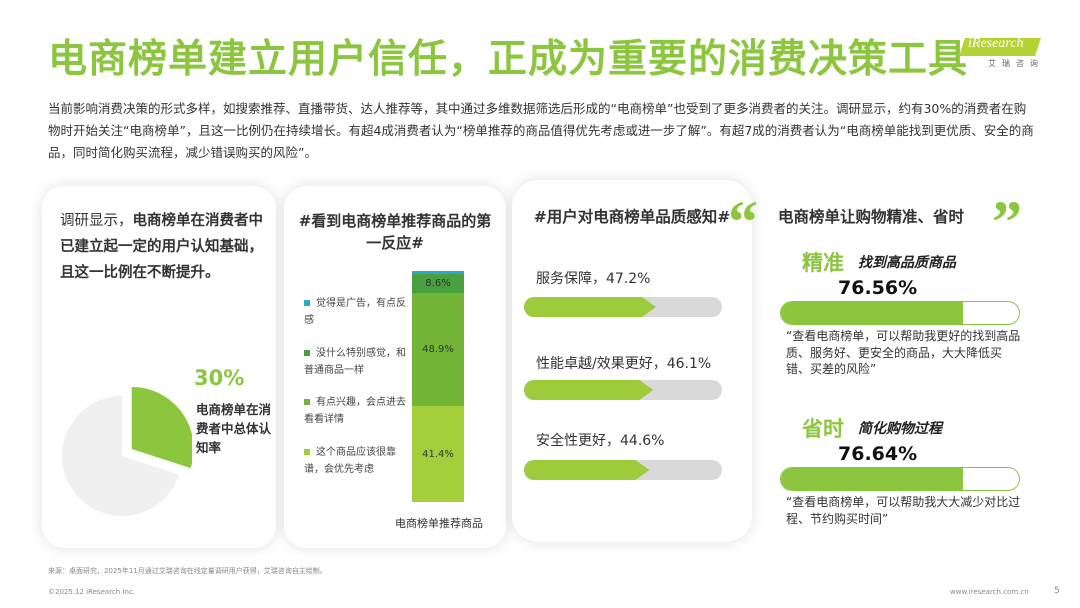 The width and height of the screenshot is (1080, 608). What do you see at coordinates (872, 479) in the screenshot?
I see `timesaving-bar-fill` at bounding box center [872, 479].